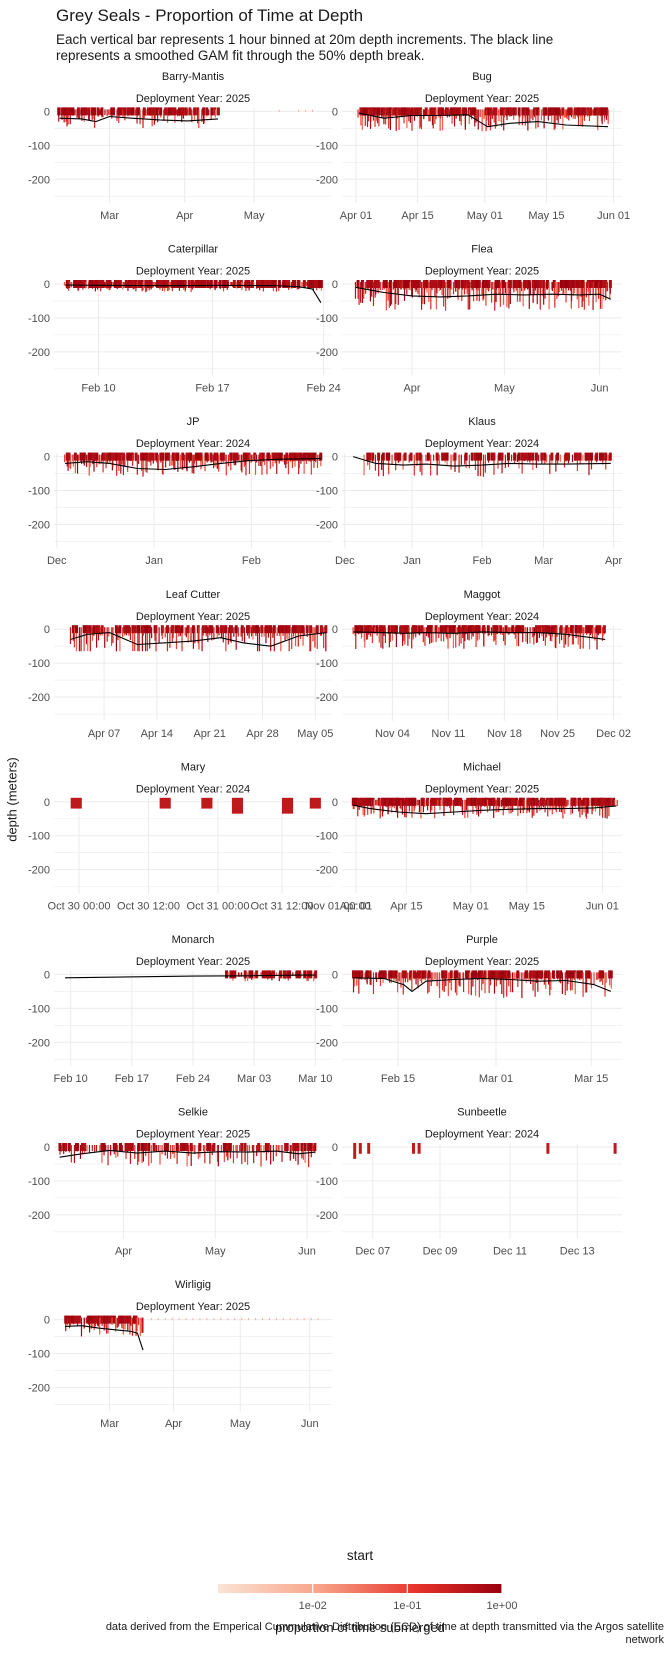  I want to click on facet-strip-label: Flea, so click(482, 250).